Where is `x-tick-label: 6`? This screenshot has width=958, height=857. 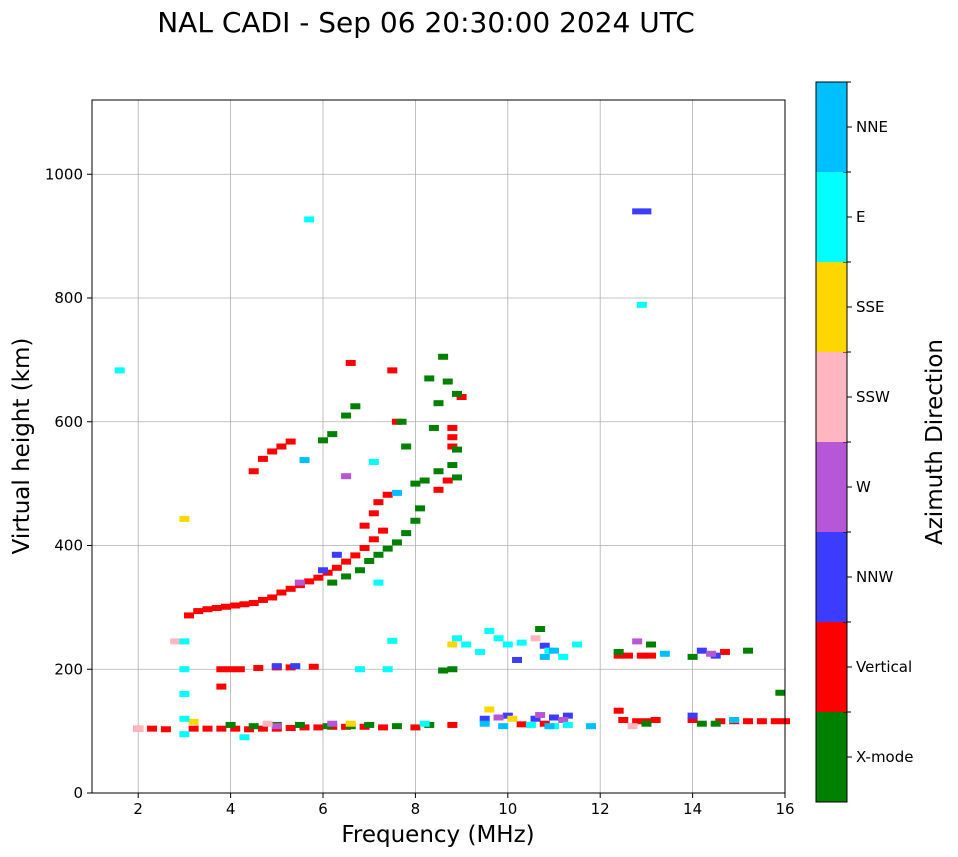 x-tick-label: 6 is located at coordinates (323, 809).